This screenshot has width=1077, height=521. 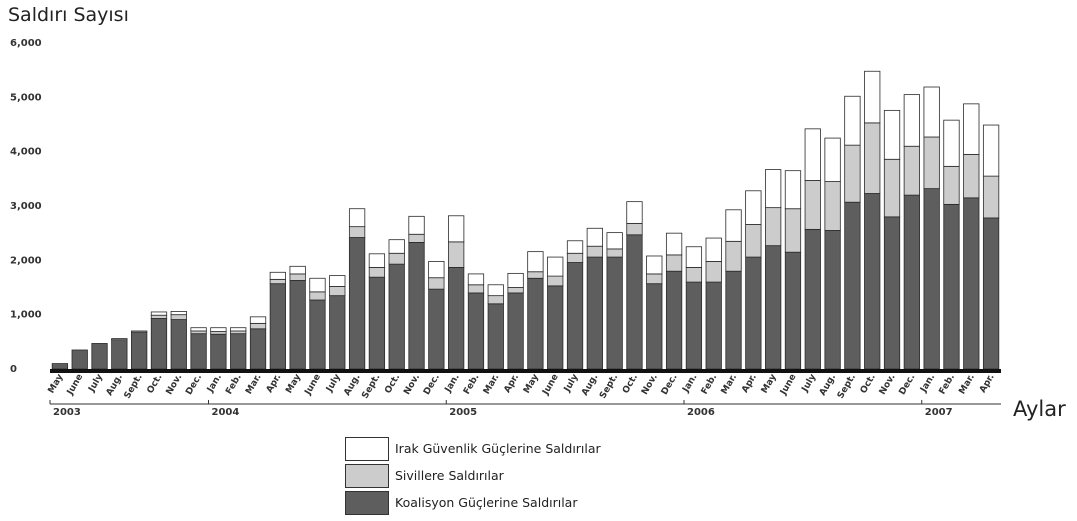 I want to click on legend-item: Irak Güvenlik Güçlerine Saldırılar, so click(x=505, y=449).